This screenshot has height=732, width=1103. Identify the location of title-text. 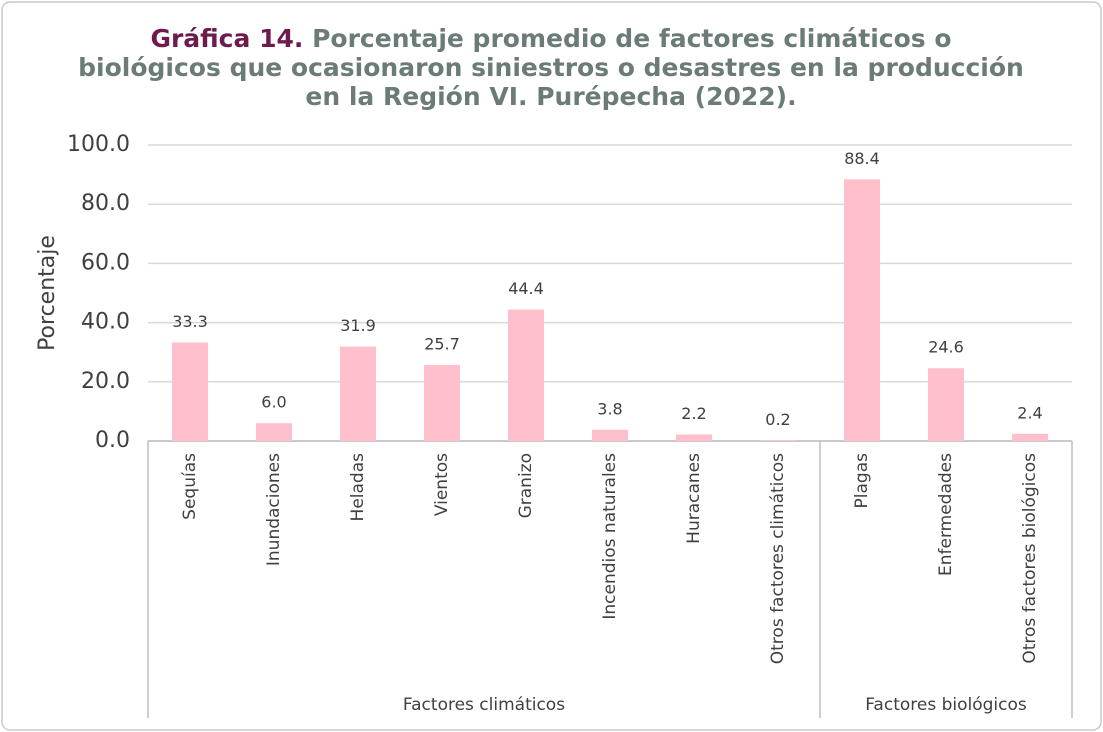
(307, 38).